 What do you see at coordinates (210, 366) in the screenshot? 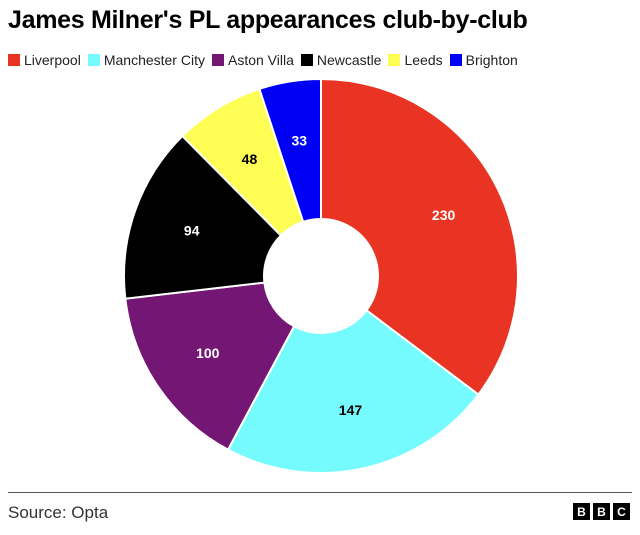
I see `slice-aston-villa` at bounding box center [210, 366].